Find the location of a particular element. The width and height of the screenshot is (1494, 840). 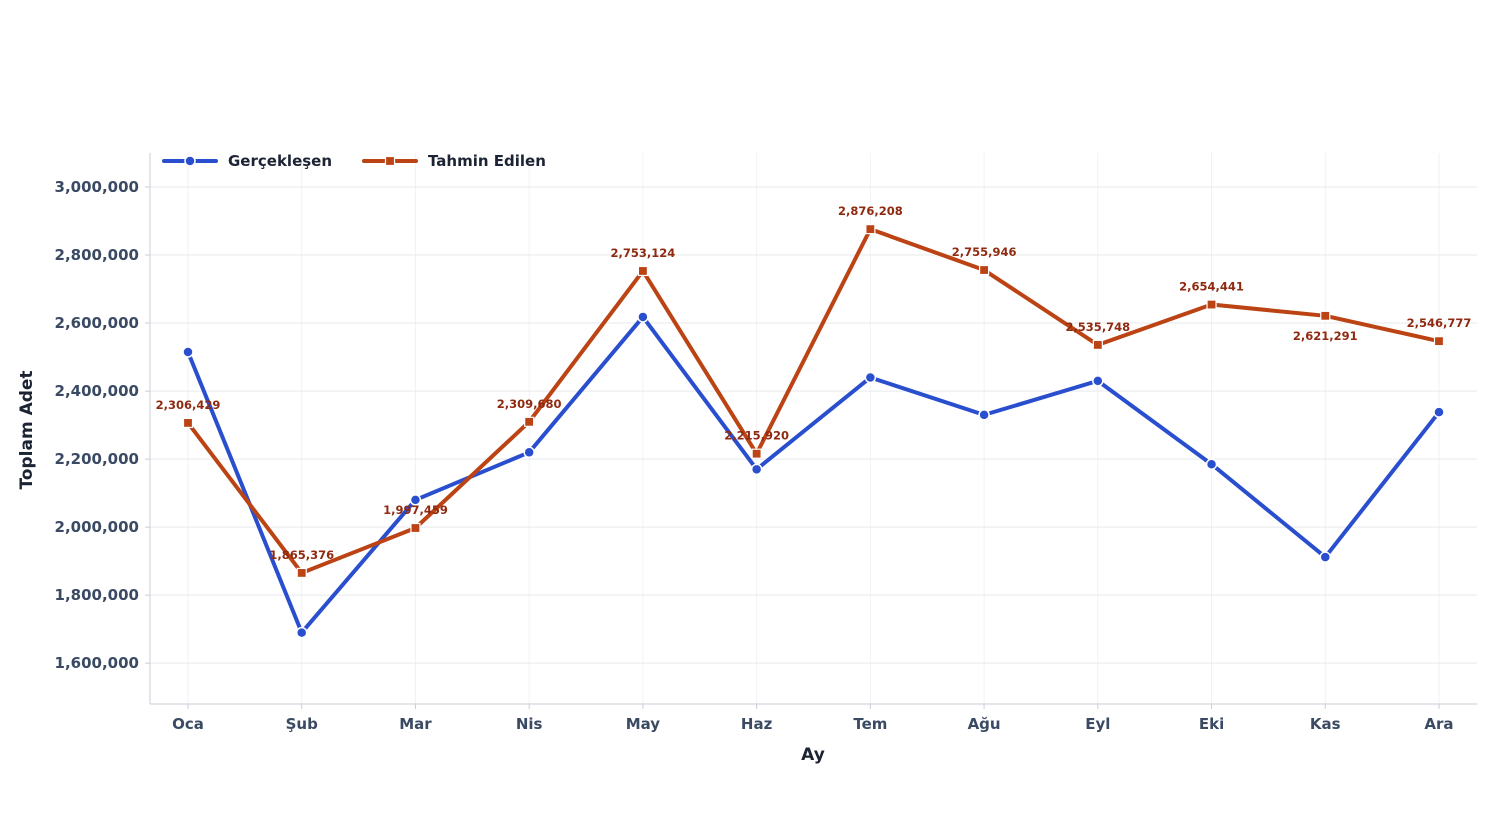

x-tick-label: Eyl is located at coordinates (1097, 724).